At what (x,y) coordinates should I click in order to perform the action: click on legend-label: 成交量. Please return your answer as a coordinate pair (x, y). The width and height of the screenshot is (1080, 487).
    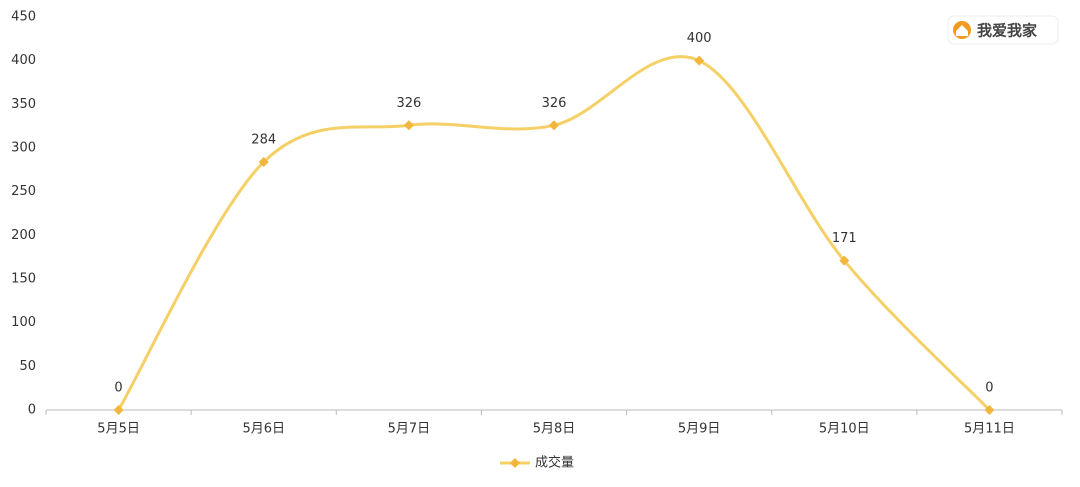
    Looking at the image, I should click on (554, 463).